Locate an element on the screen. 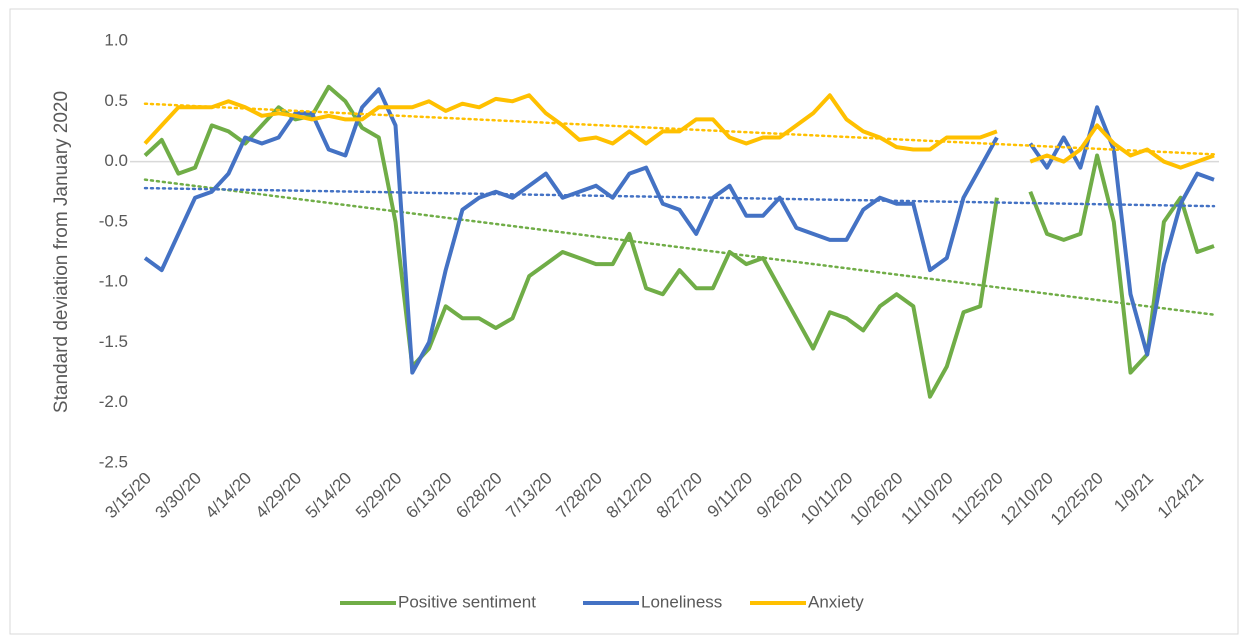  y-tick-label: 1.0 is located at coordinates (116, 39).